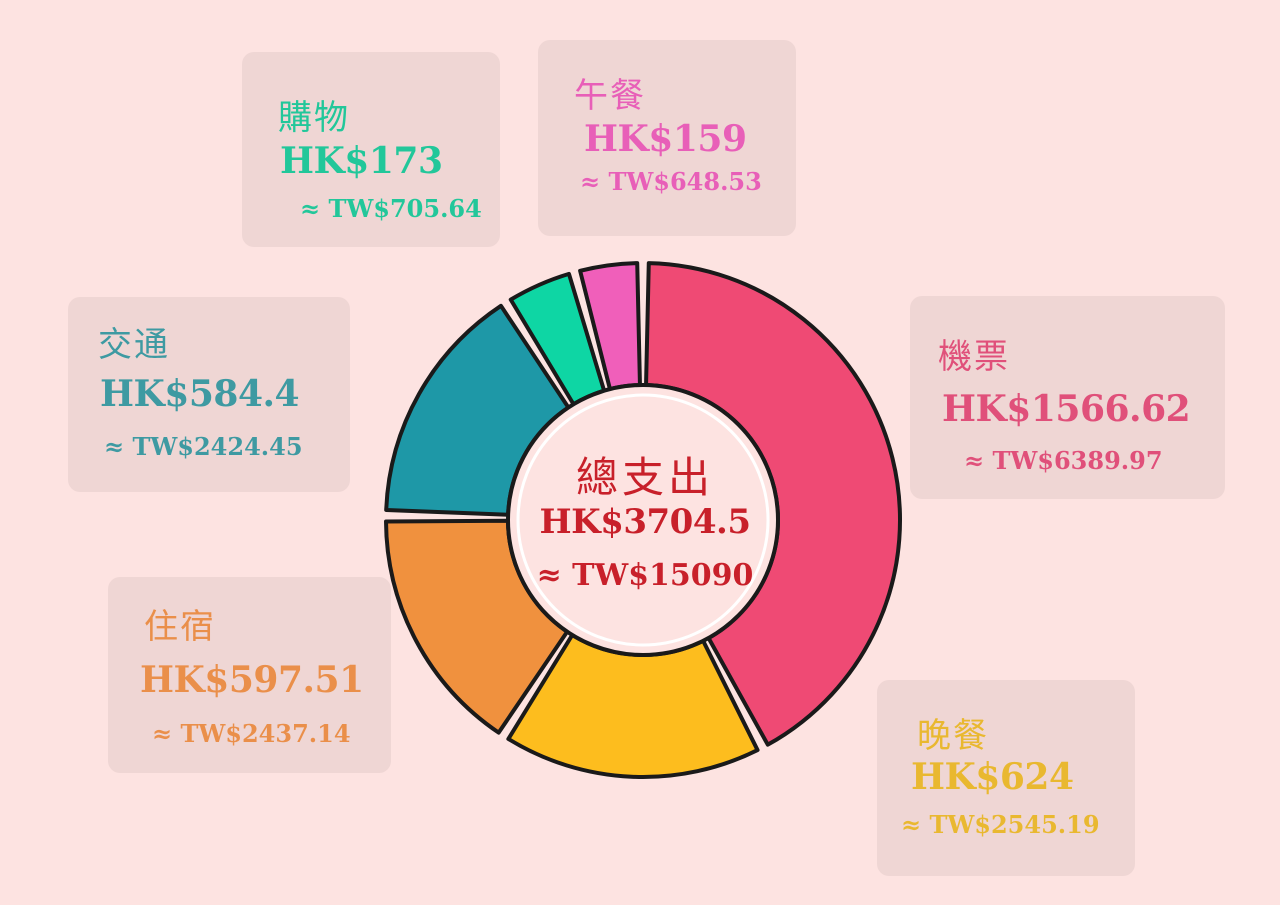 The image size is (1280, 905). I want to click on card-transport: 交通 HK$584.4 ≈ TW$2424.45, so click(209, 394).